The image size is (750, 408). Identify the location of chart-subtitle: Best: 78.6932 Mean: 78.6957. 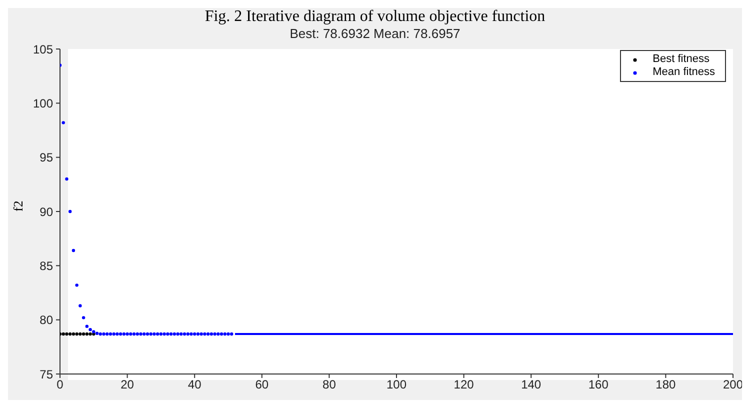
(375, 33).